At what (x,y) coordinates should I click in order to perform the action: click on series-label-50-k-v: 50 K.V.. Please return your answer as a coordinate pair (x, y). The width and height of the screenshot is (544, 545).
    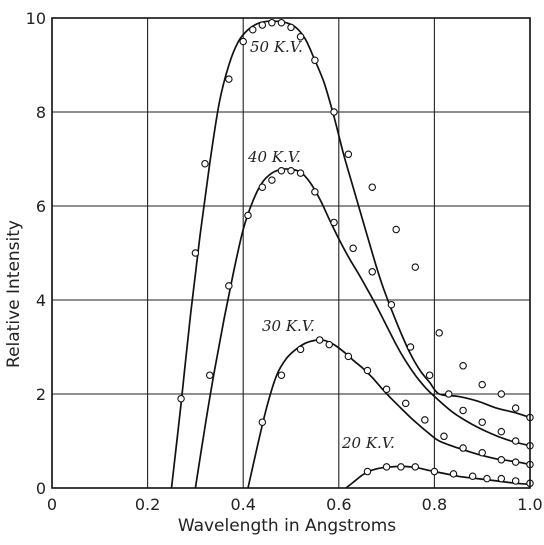
    Looking at the image, I should click on (276, 47).